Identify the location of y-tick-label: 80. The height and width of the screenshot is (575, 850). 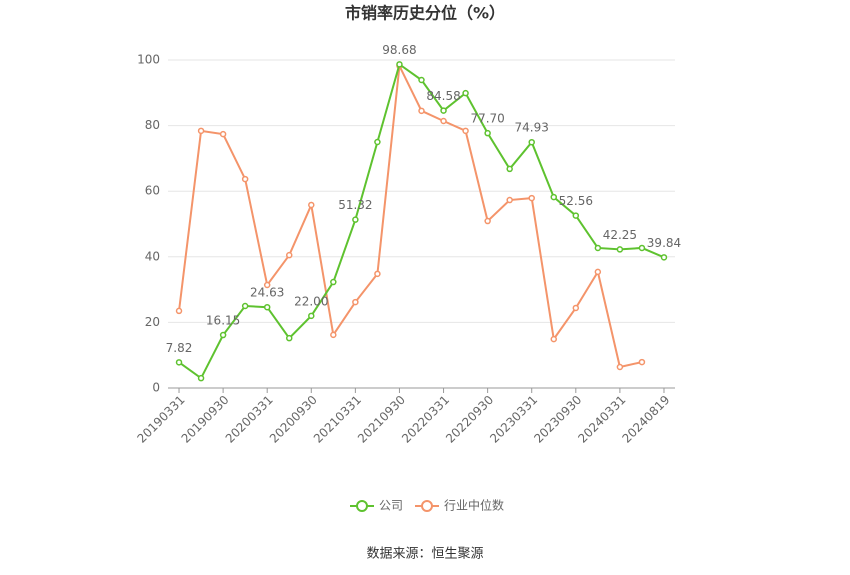
(152, 125).